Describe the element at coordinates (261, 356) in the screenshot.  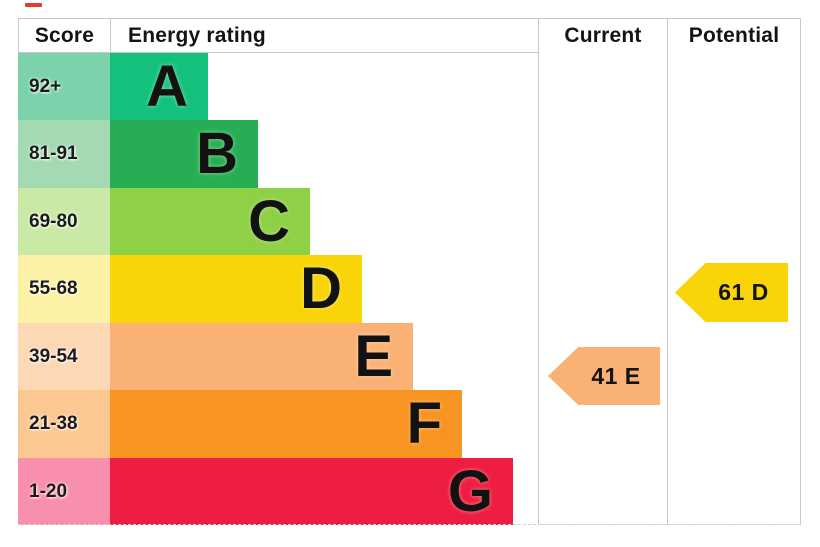
I see `band-bar-e: E` at that location.